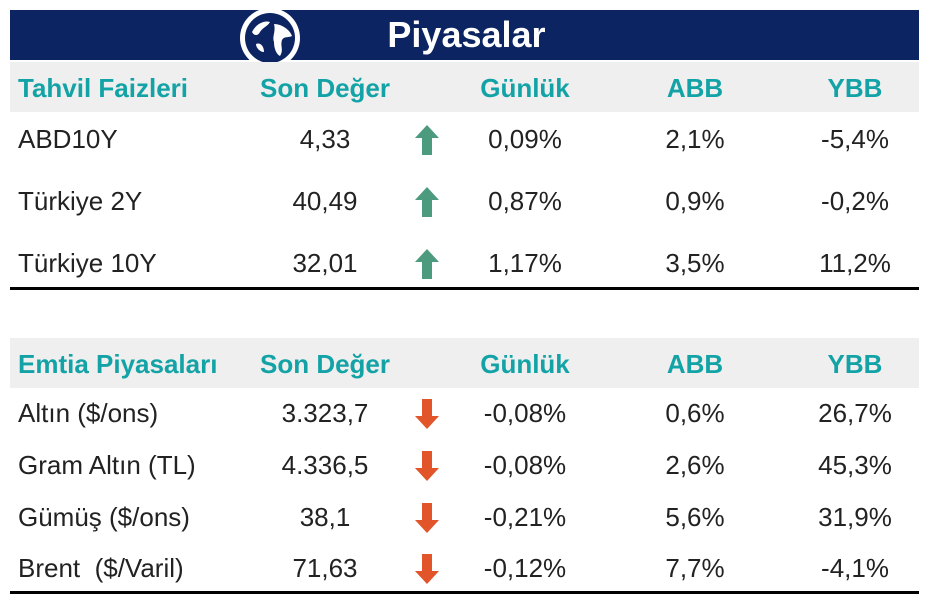 The width and height of the screenshot is (937, 602). Describe the element at coordinates (325, 413) in the screenshot. I see `row-value: 3.323,7` at that location.